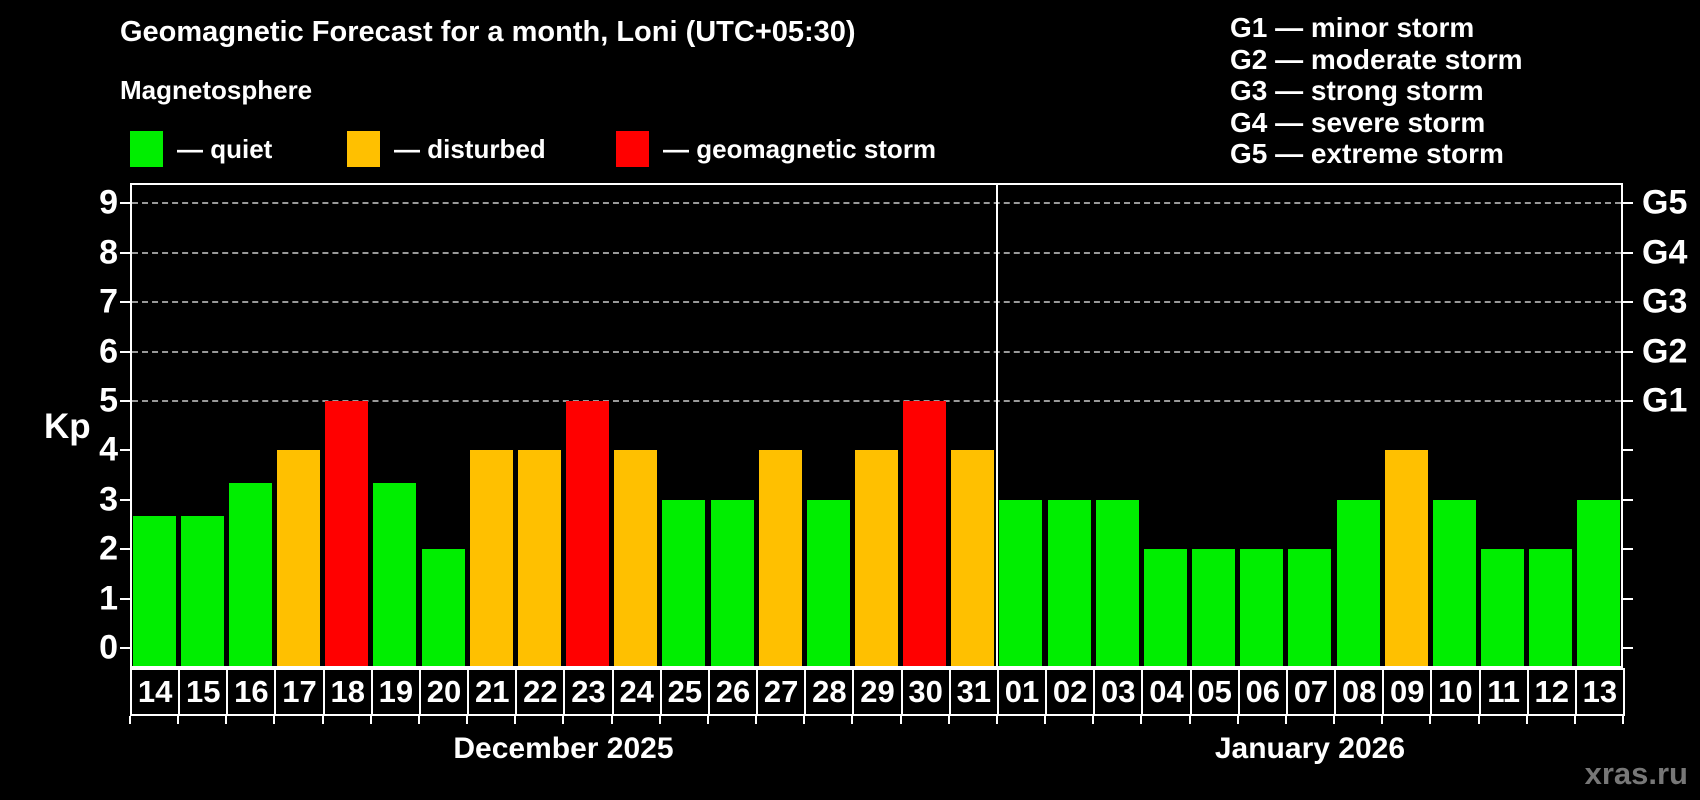 Image resolution: width=1700 pixels, height=800 pixels. I want to click on day-label-16: 16, so click(251, 692).